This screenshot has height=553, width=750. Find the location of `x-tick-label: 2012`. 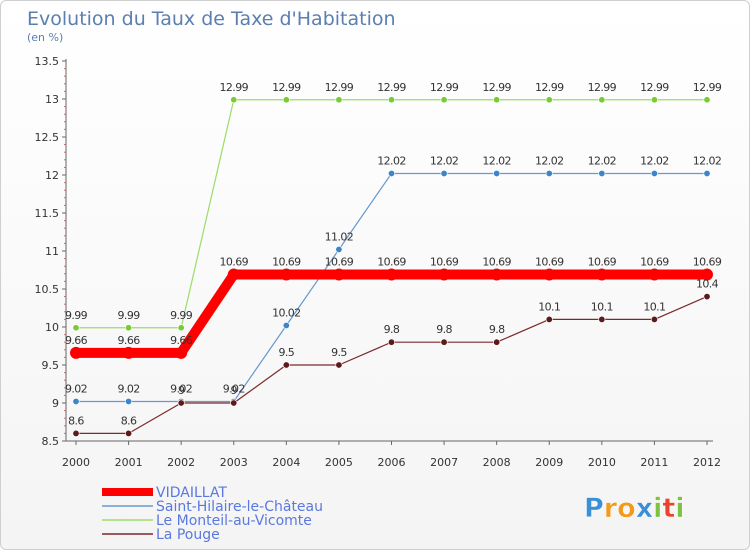

x-tick-label: 2012 is located at coordinates (707, 462).